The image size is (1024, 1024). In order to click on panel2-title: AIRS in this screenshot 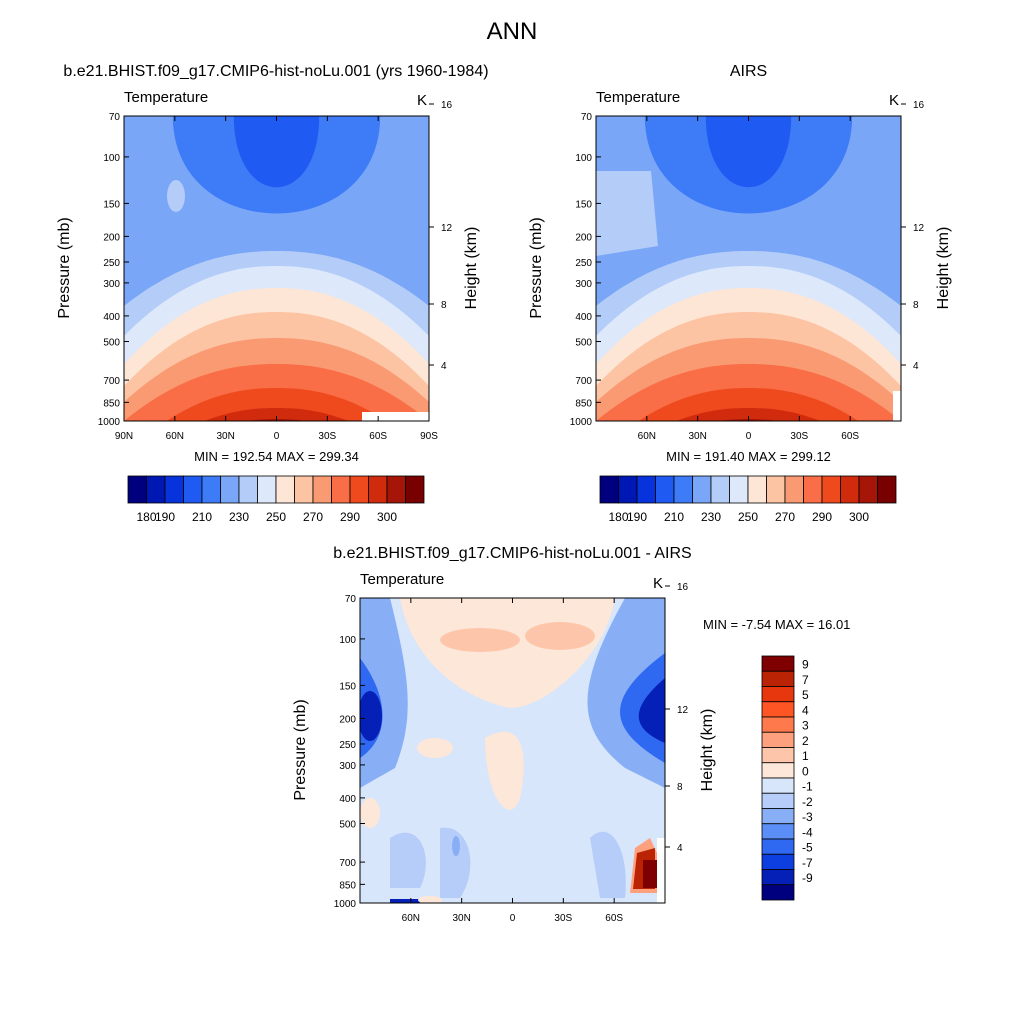, I will do `click(748, 71)`.